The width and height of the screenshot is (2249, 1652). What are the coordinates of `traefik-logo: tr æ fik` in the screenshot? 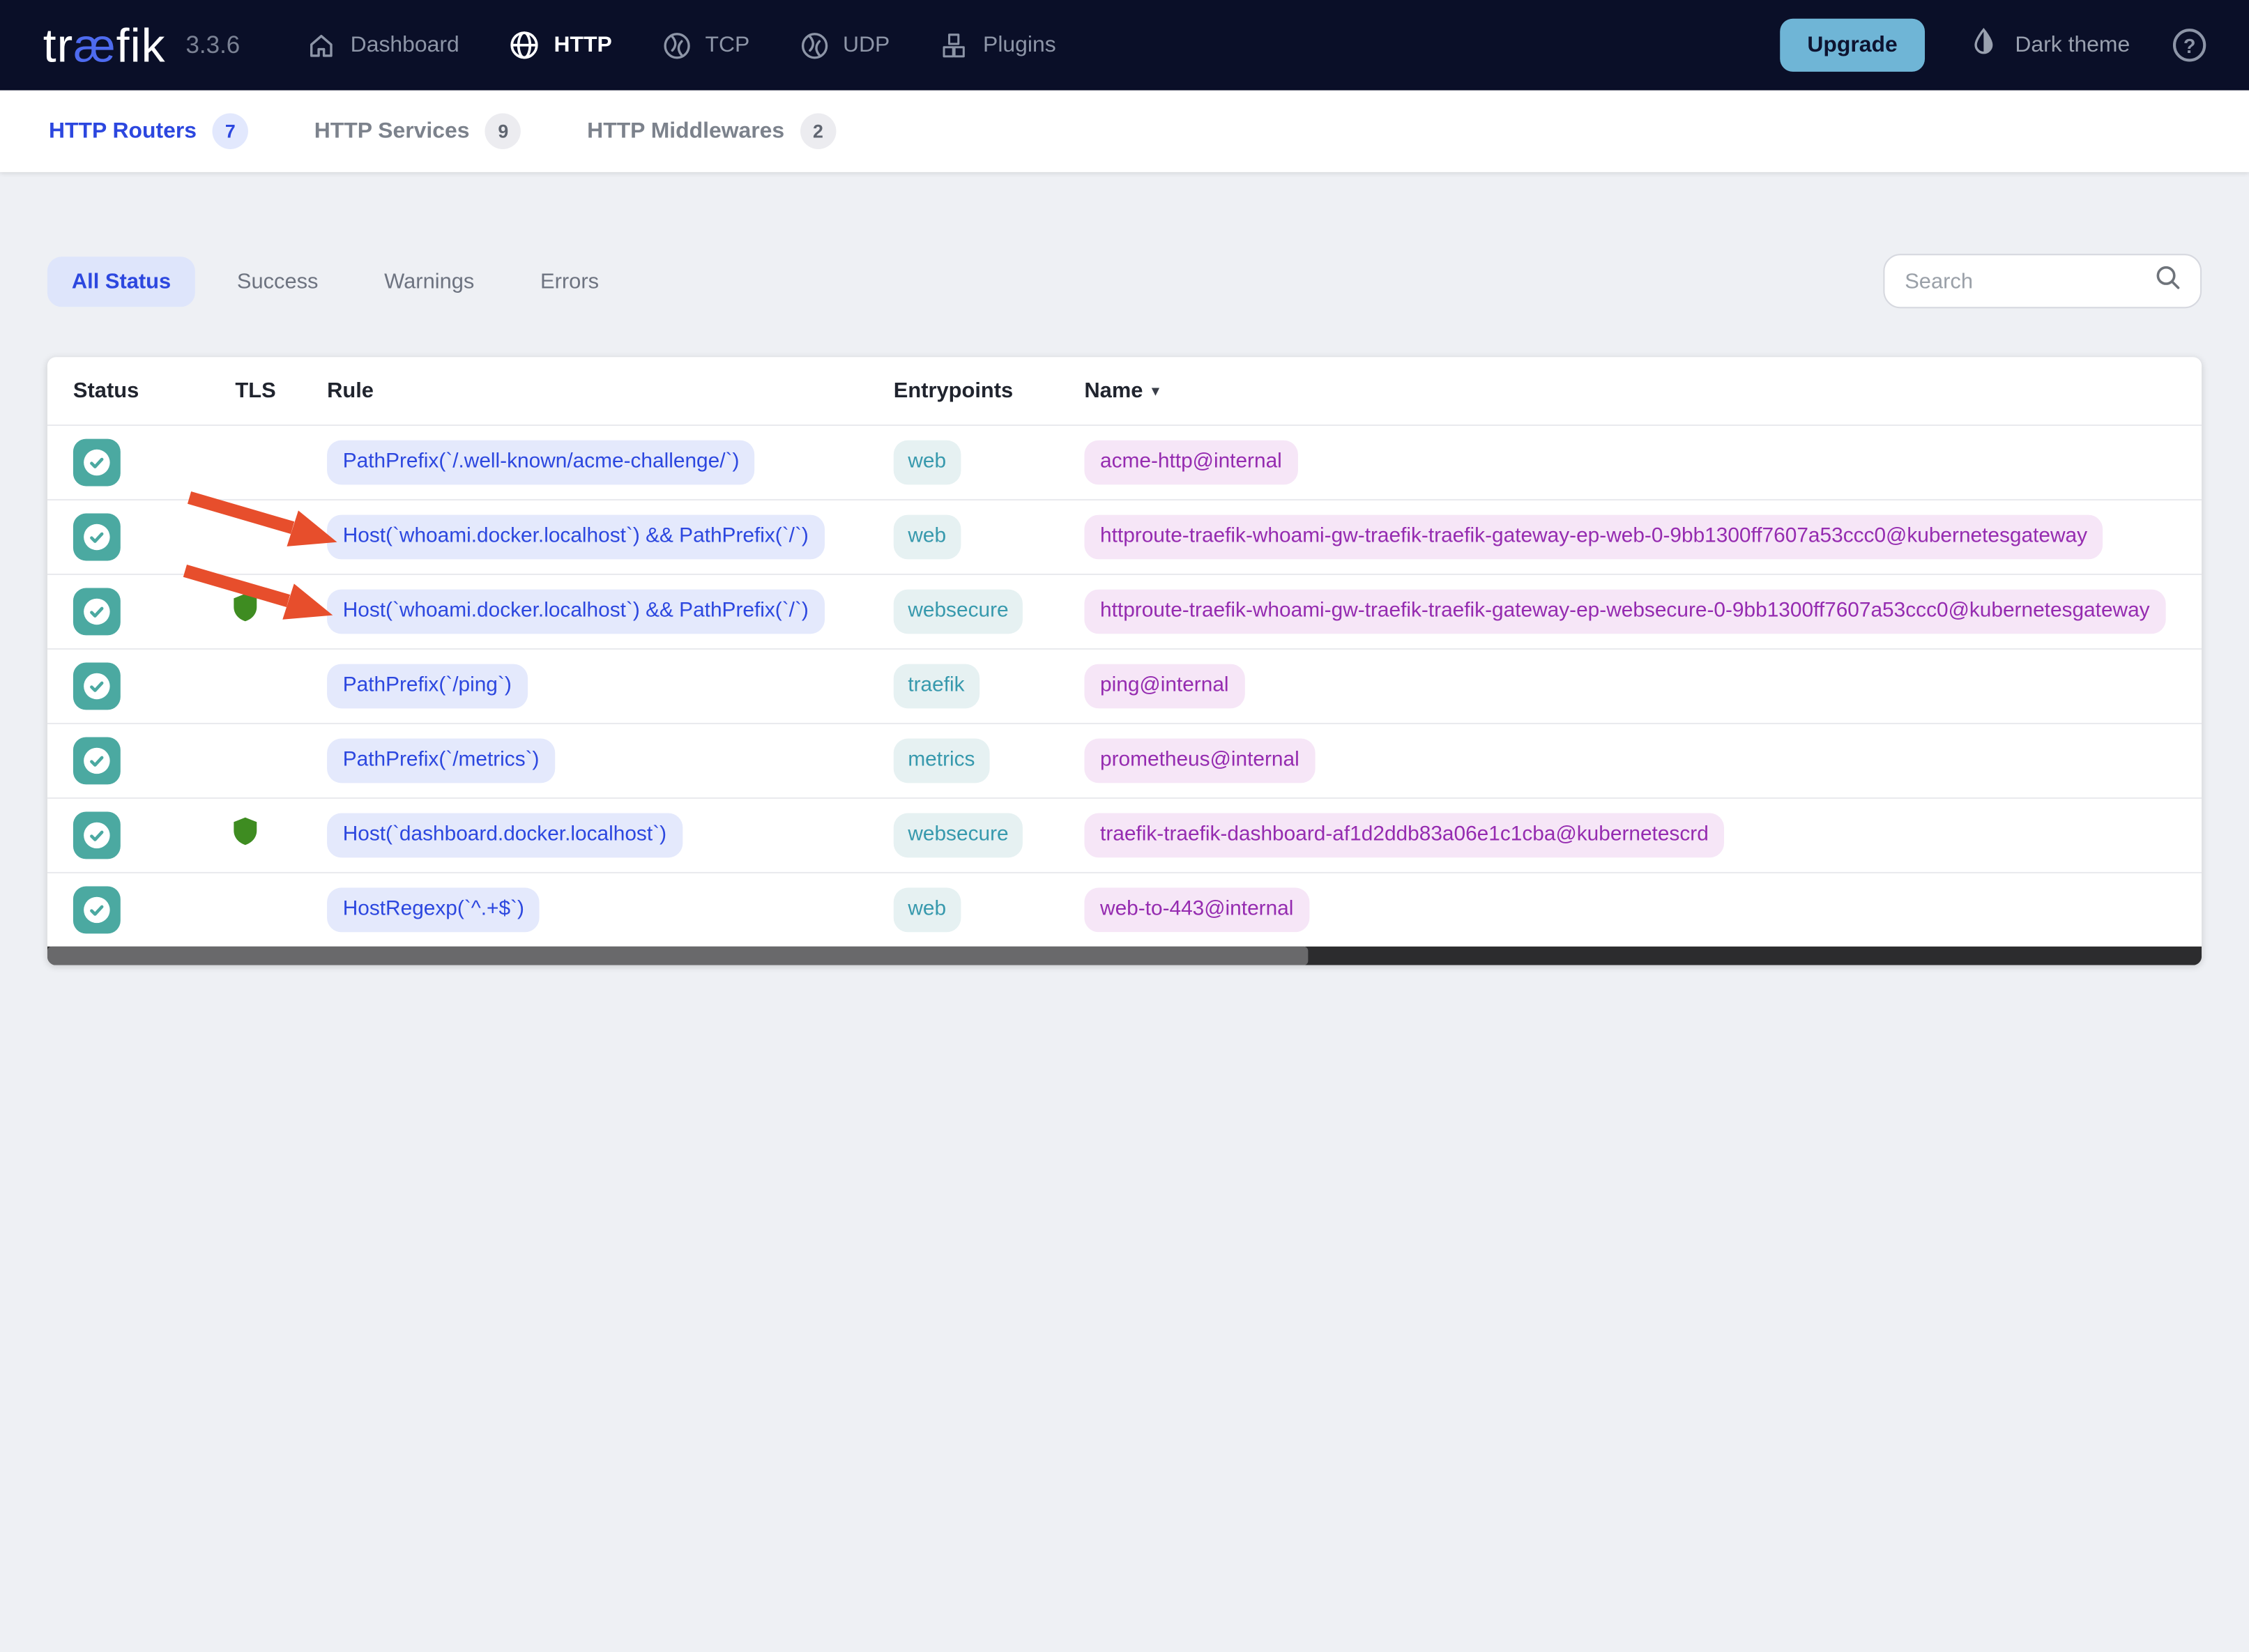 It's located at (104, 46).